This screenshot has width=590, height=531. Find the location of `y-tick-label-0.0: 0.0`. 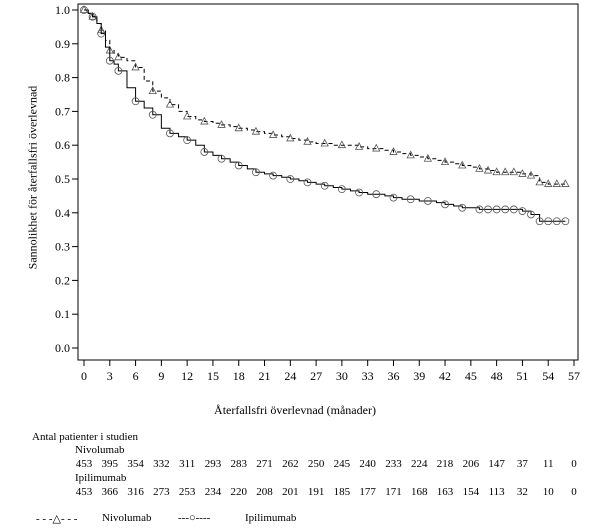

y-tick-label-0.0: 0.0 is located at coordinates (62, 348).